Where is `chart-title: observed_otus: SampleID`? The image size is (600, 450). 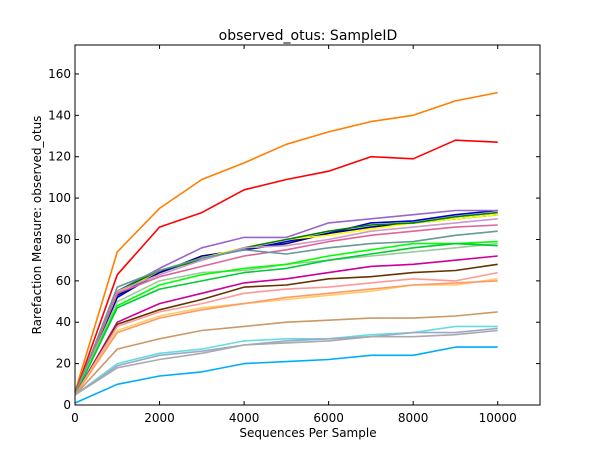
chart-title: observed_otus: SampleID is located at coordinates (308, 36).